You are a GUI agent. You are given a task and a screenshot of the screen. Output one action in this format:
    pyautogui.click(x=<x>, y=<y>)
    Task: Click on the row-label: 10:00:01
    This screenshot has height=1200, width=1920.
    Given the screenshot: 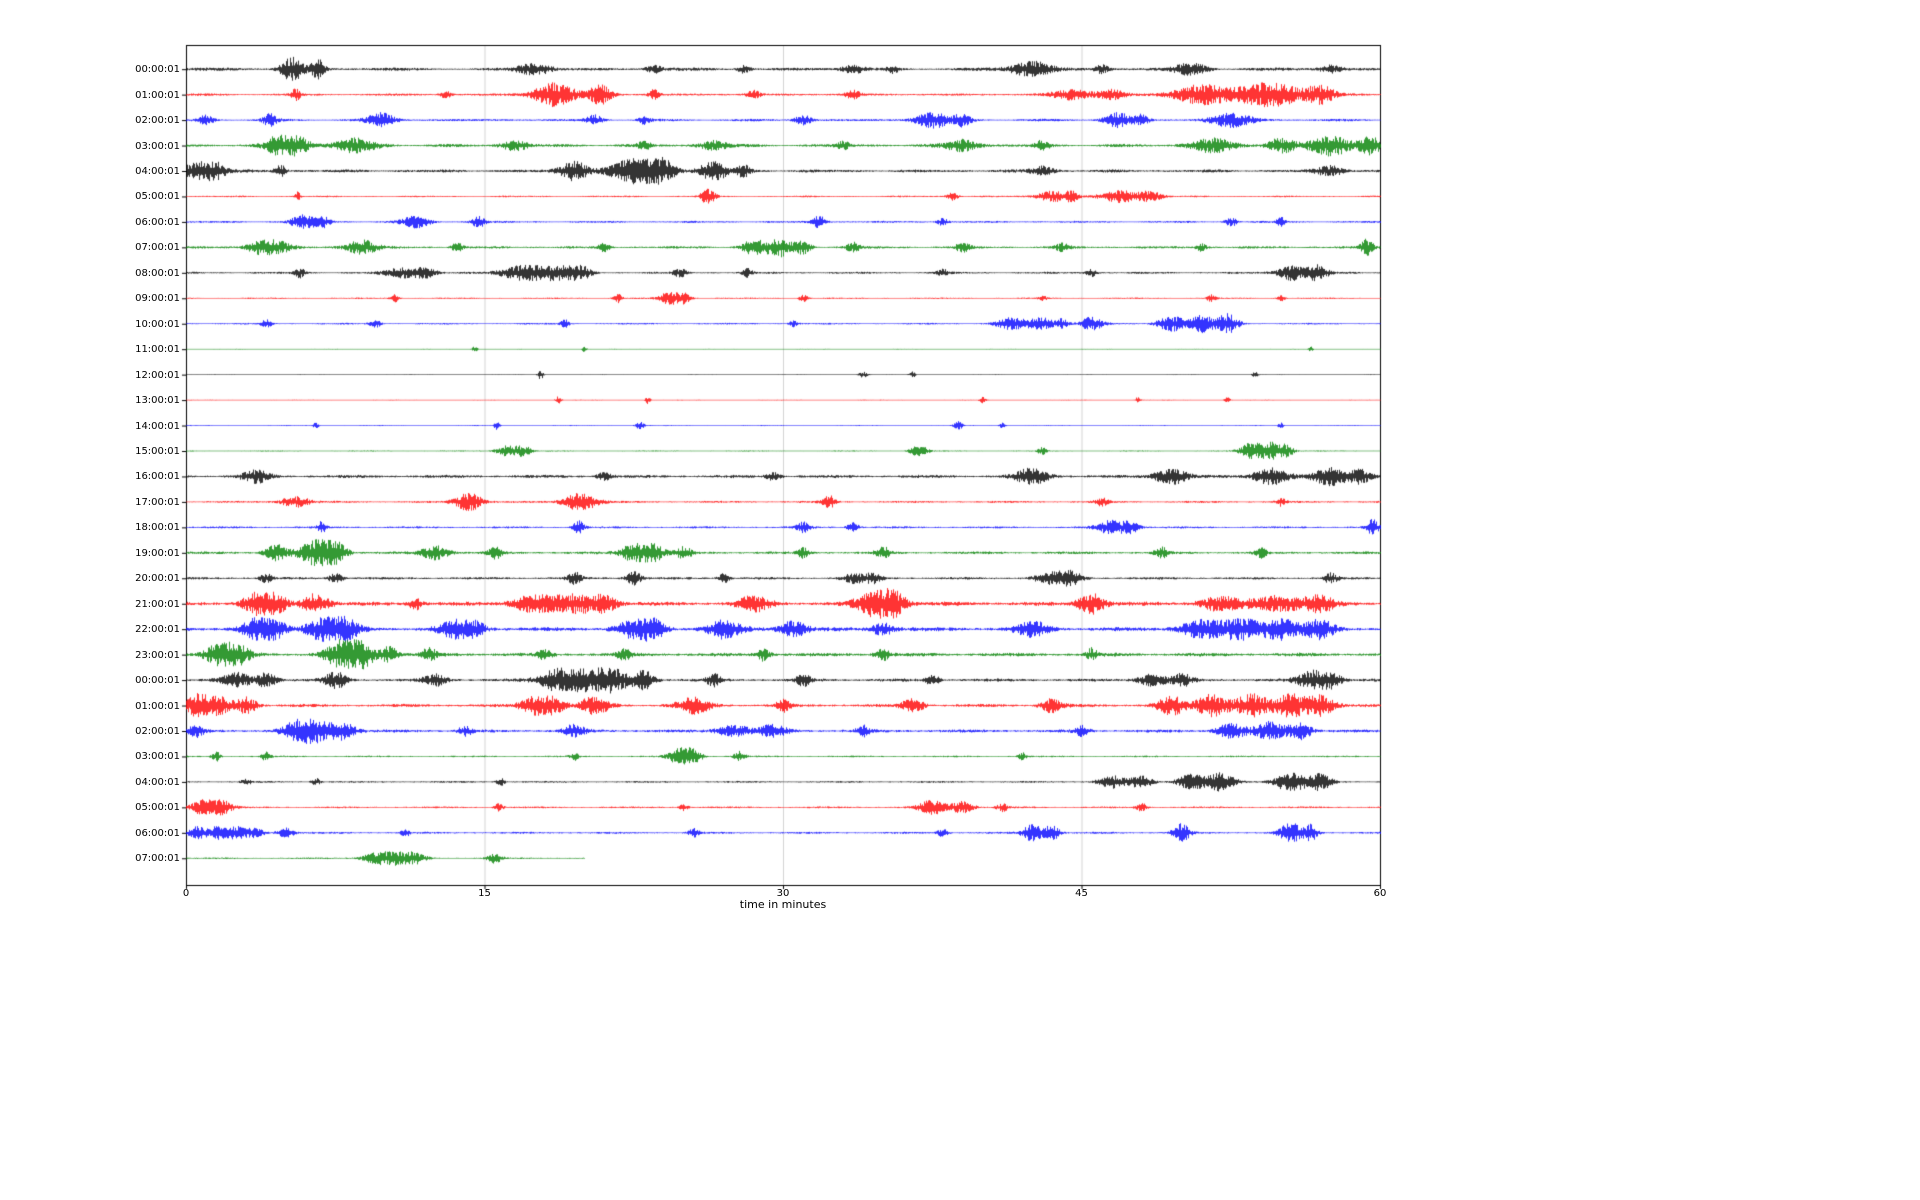 What is the action you would take?
    pyautogui.click(x=157, y=324)
    